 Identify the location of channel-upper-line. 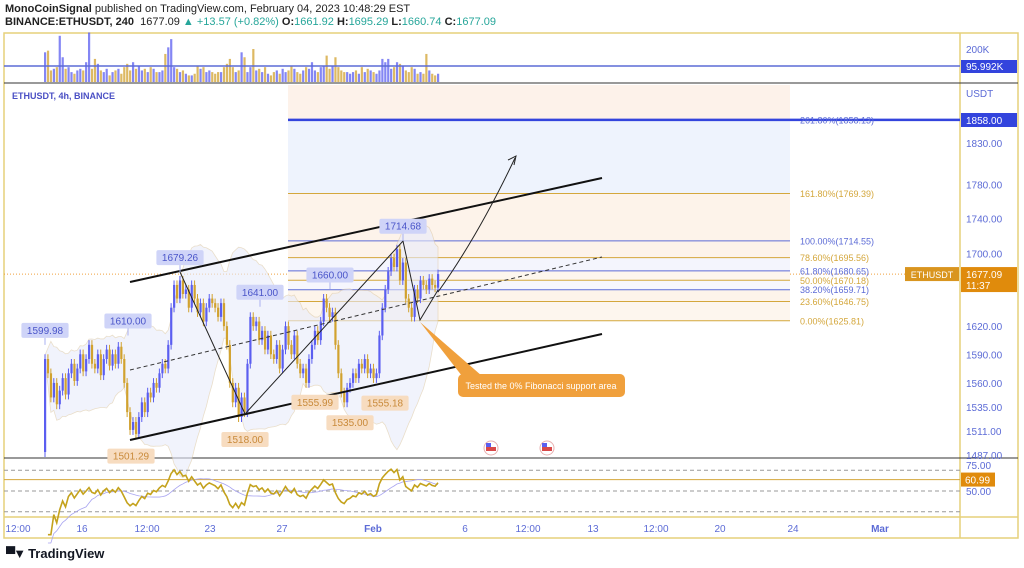
(366, 230).